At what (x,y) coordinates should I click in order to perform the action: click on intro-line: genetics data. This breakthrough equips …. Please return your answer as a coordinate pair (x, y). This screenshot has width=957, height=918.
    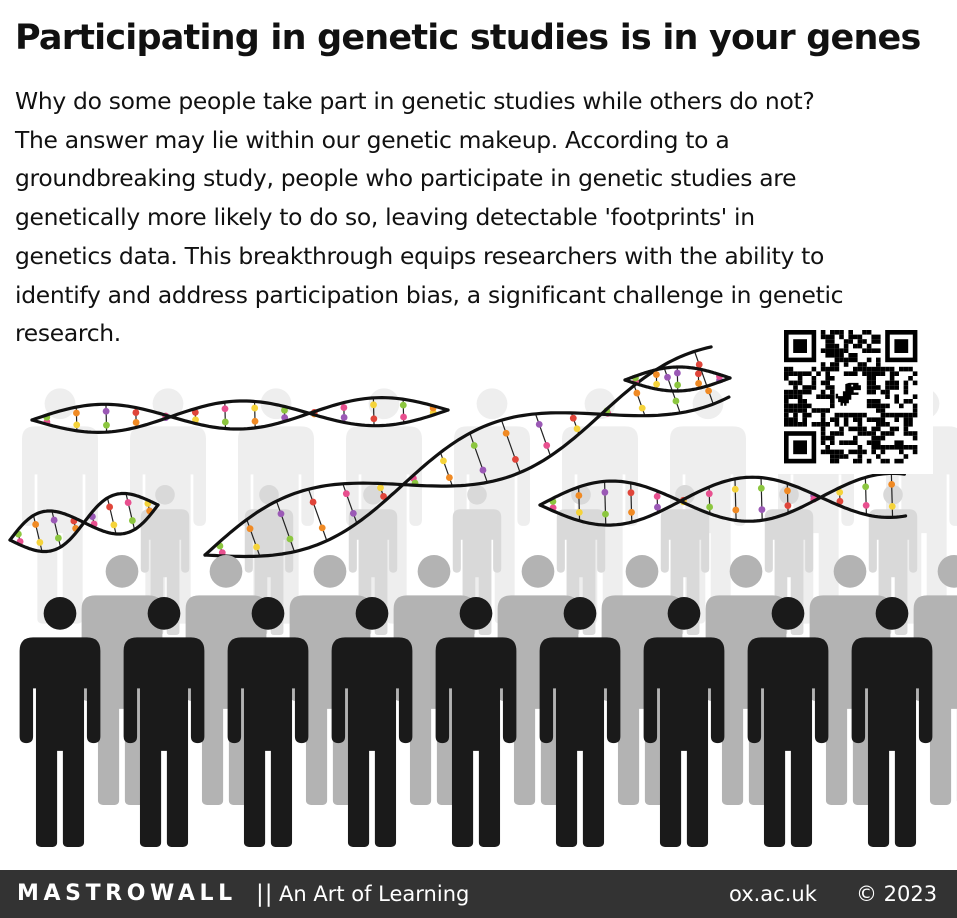
    Looking at the image, I should click on (419, 255).